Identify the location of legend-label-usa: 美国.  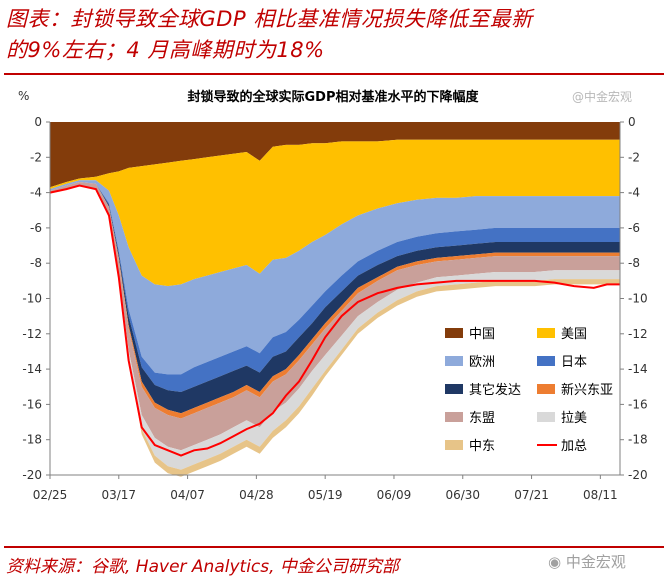
(574, 334).